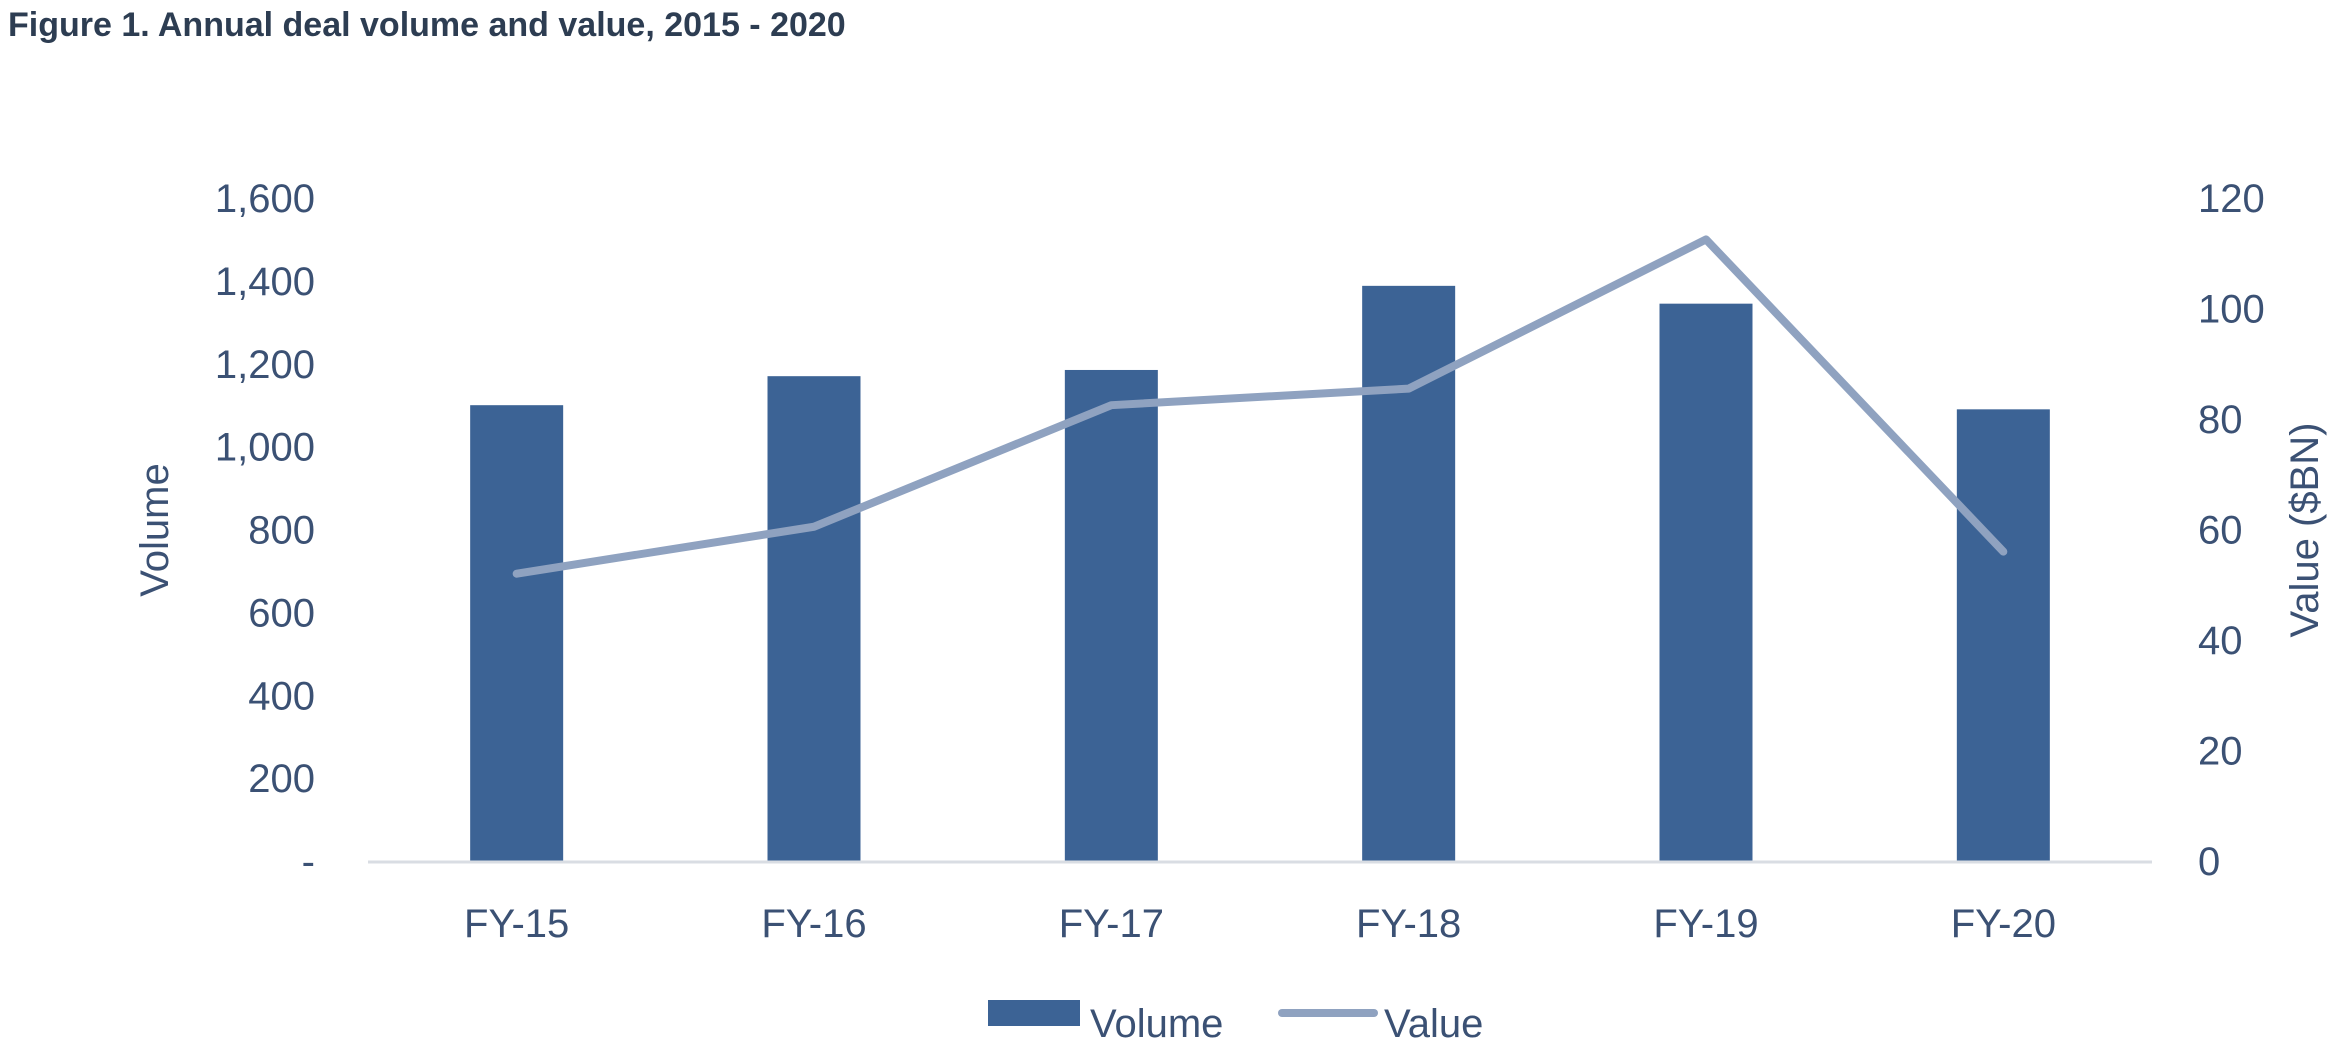 The width and height of the screenshot is (2350, 1060). Describe the element at coordinates (1260, 924) in the screenshot. I see `x-axis-ticks: FY-15 FY-16 FY-17 FY-18 FY-19 FY-20` at that location.